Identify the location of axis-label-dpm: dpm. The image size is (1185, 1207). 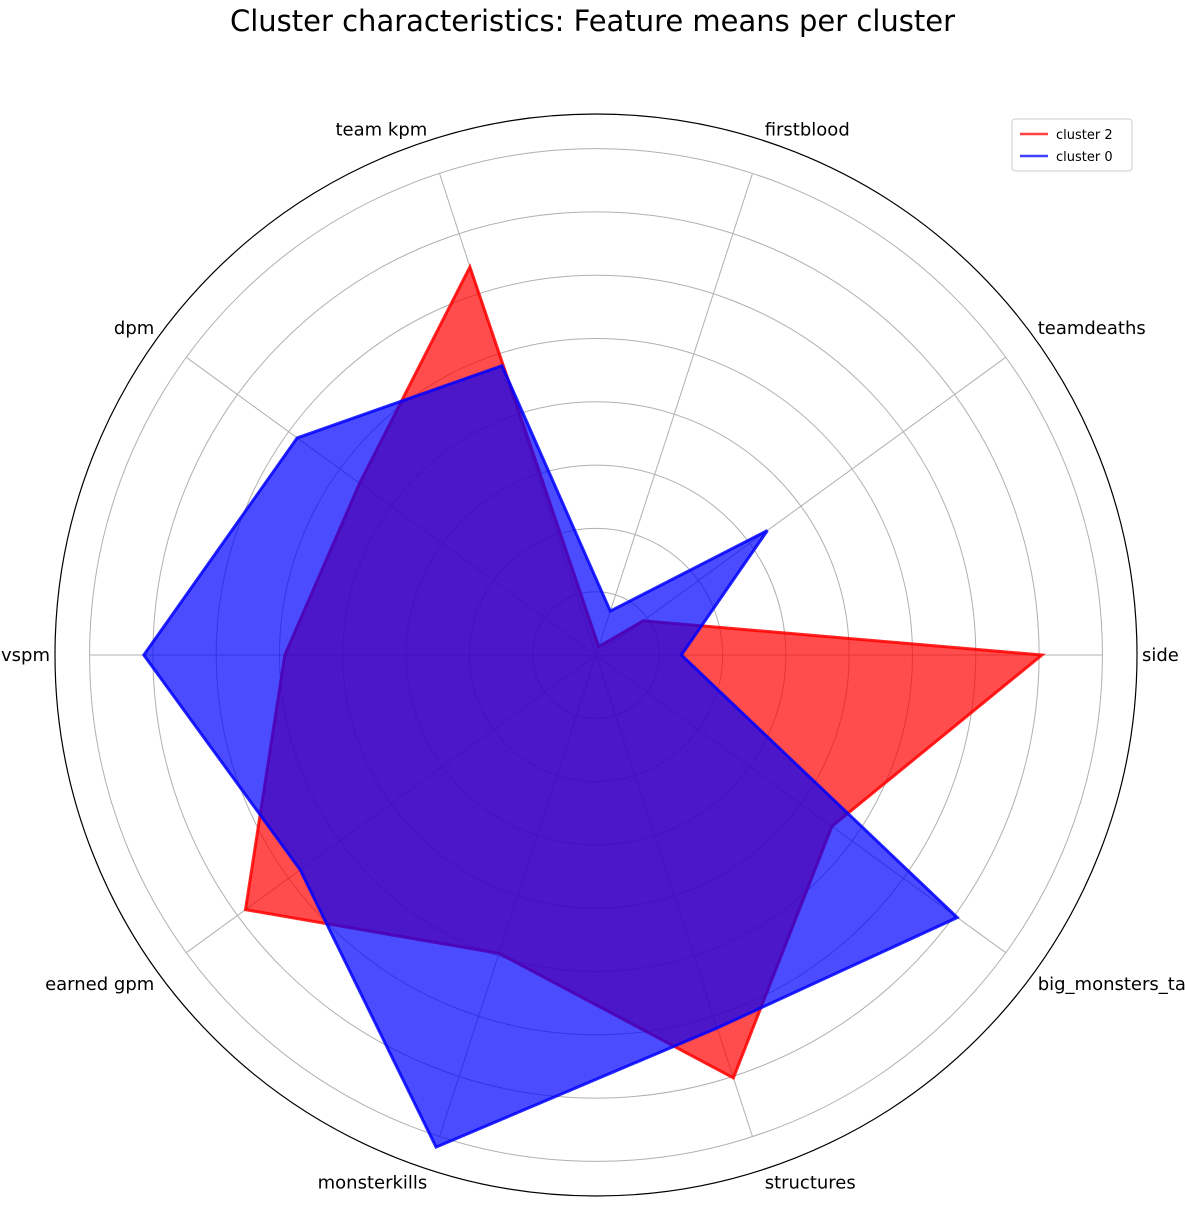
(134, 328).